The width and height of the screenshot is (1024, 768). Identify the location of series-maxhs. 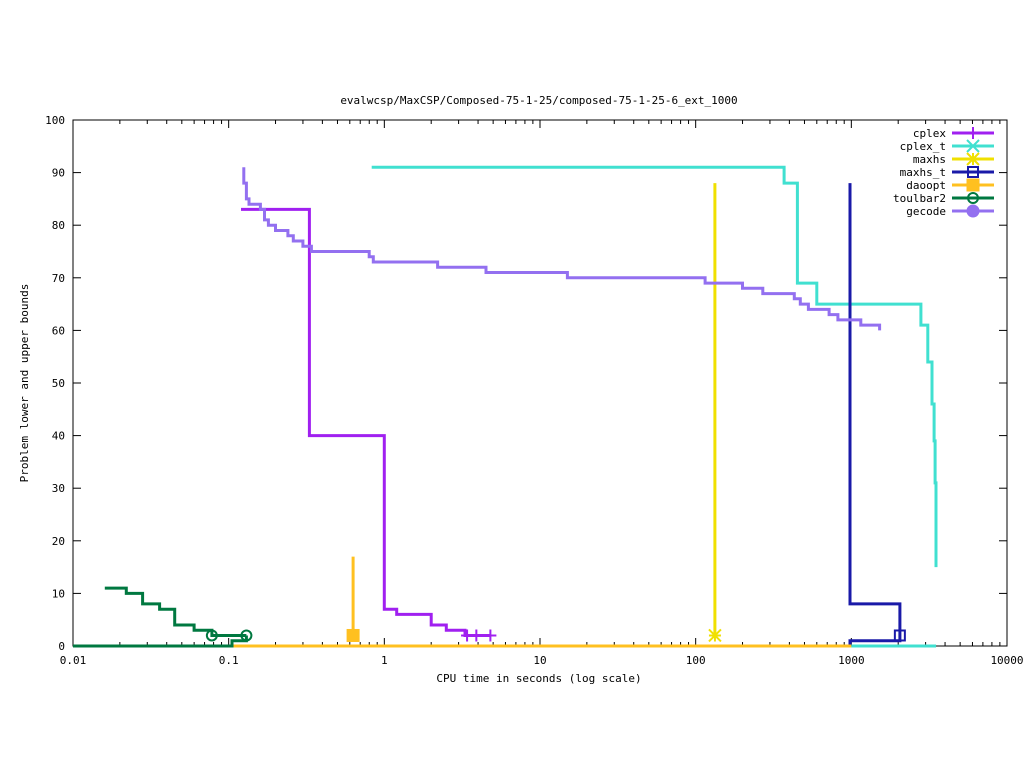
(715, 413).